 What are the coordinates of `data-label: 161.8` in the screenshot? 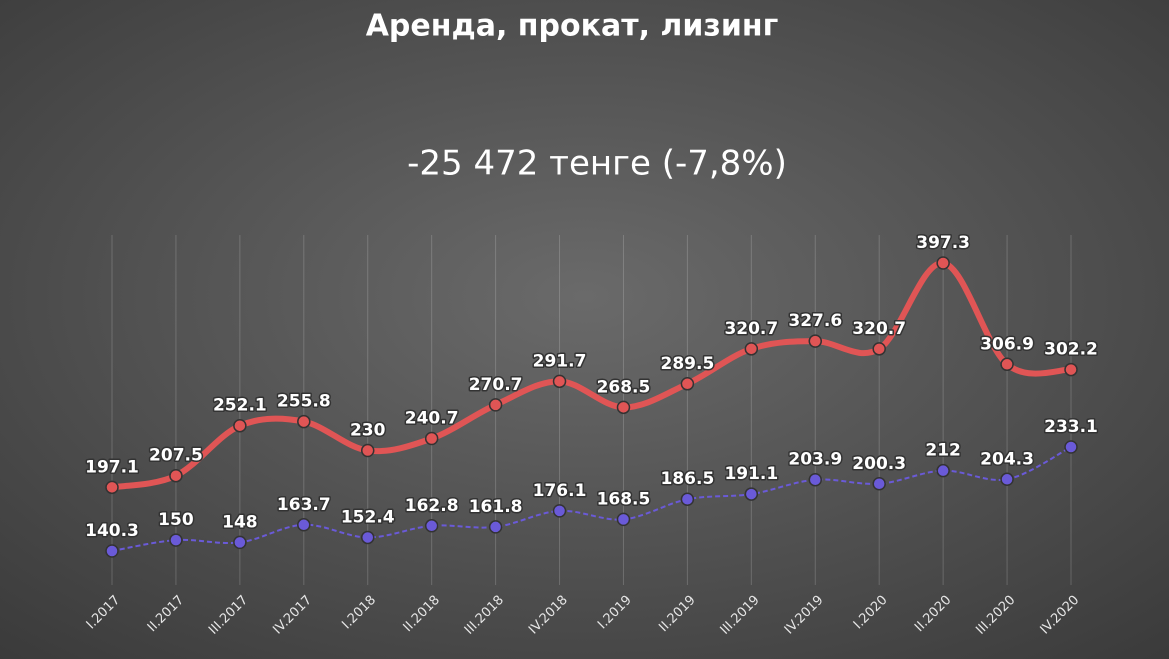 It's located at (496, 507).